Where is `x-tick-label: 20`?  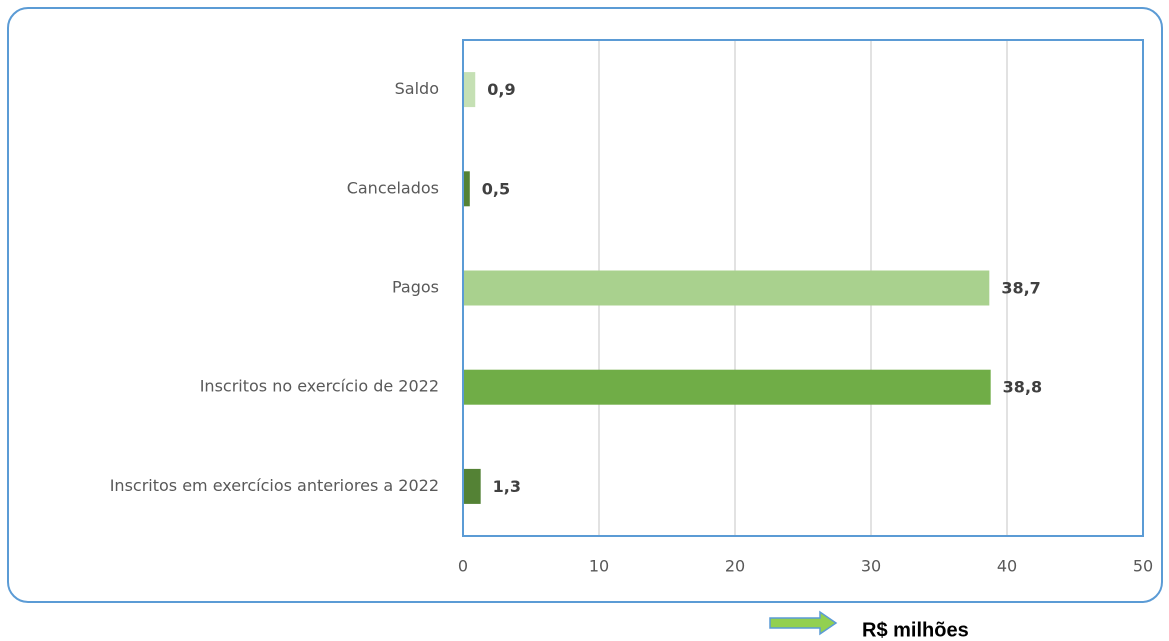 x-tick-label: 20 is located at coordinates (735, 566).